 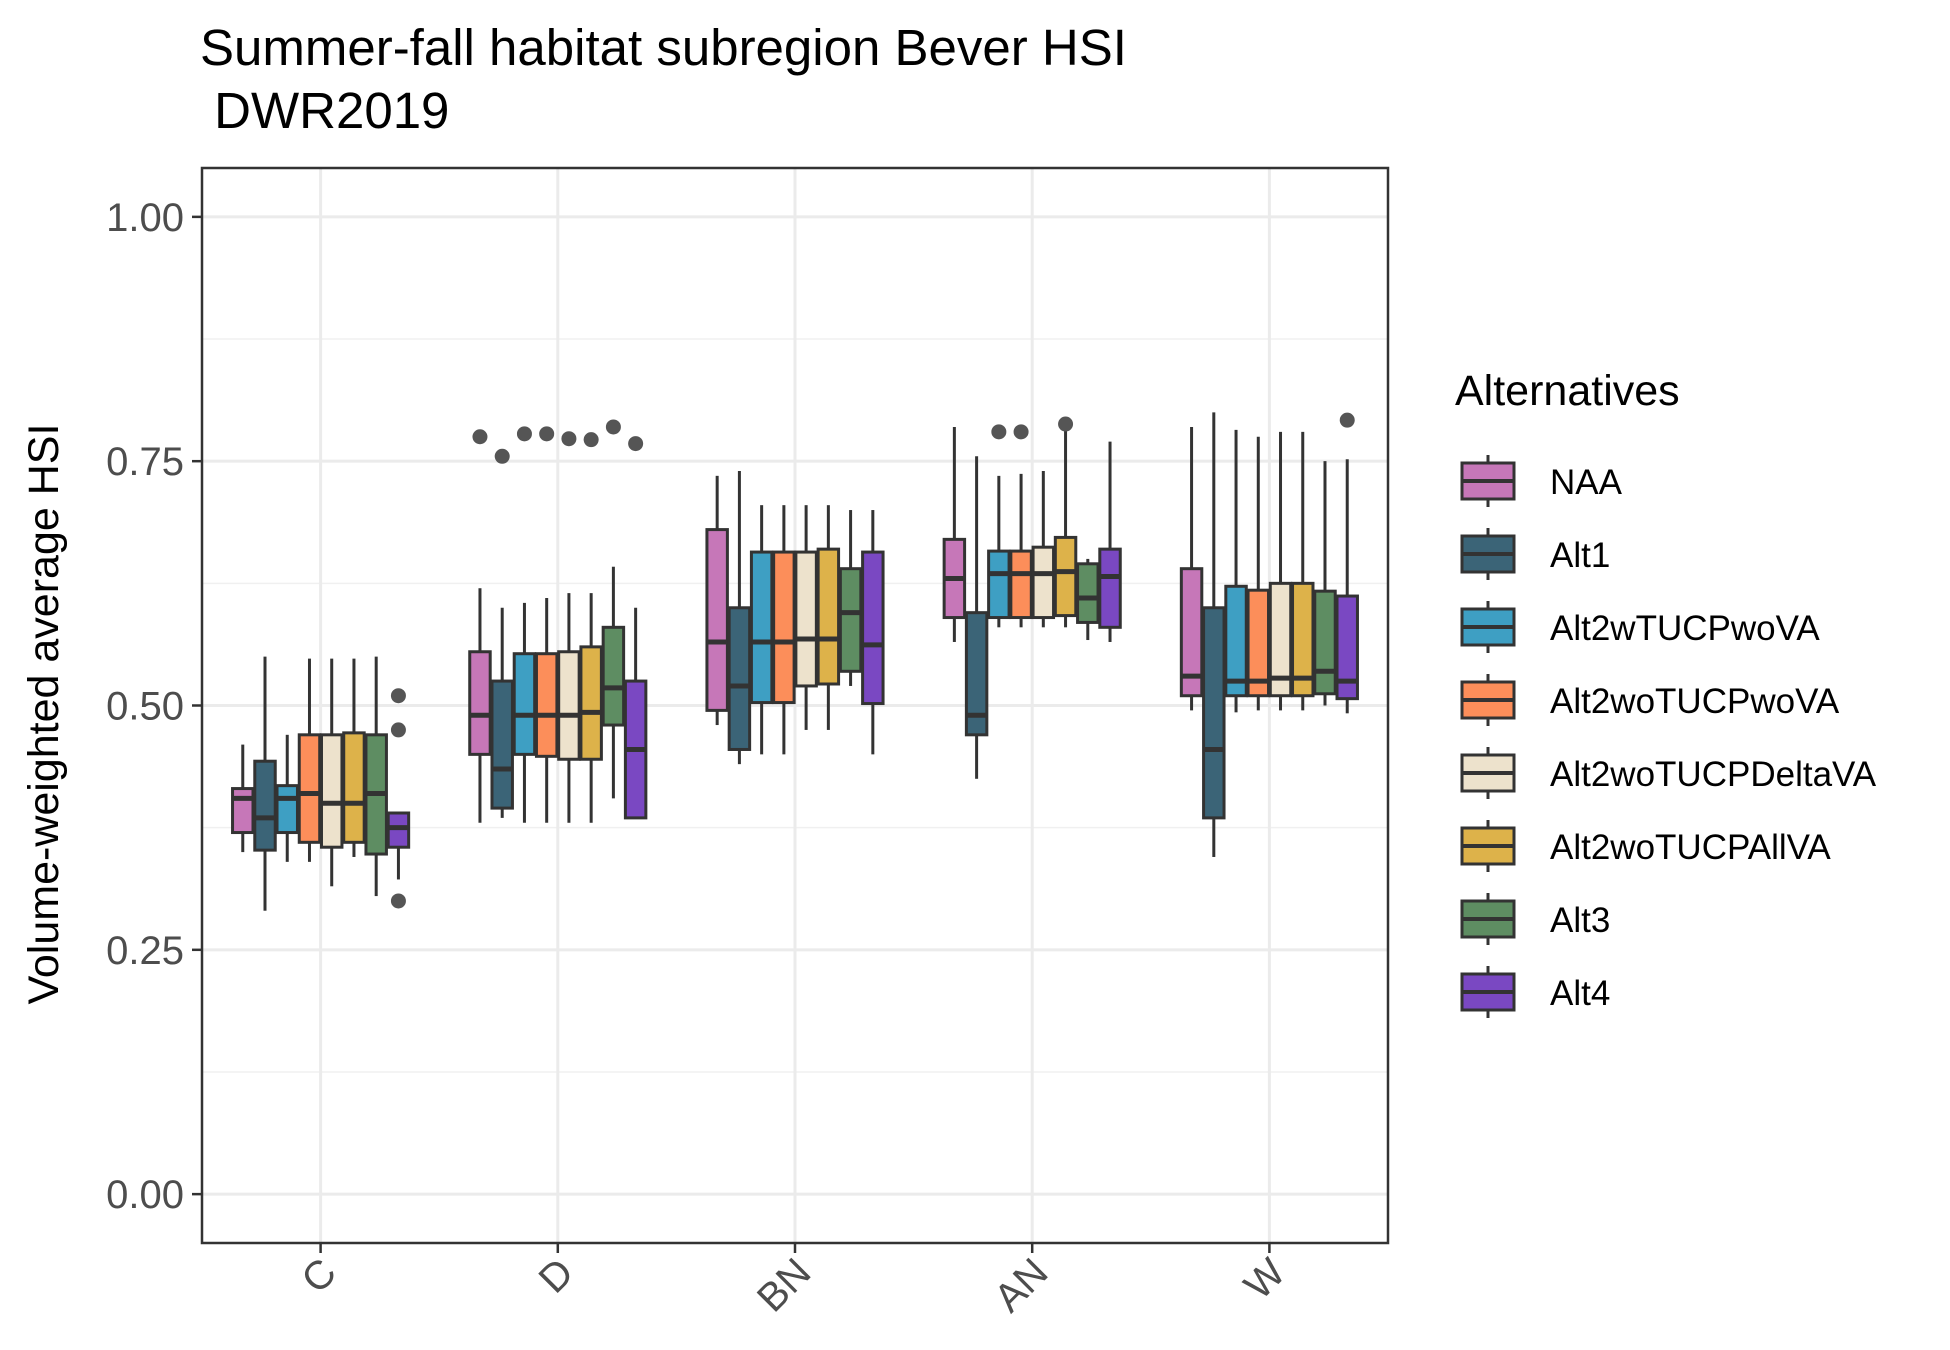 What do you see at coordinates (1021, 1285) in the screenshot?
I see `x-tick-label: AN` at bounding box center [1021, 1285].